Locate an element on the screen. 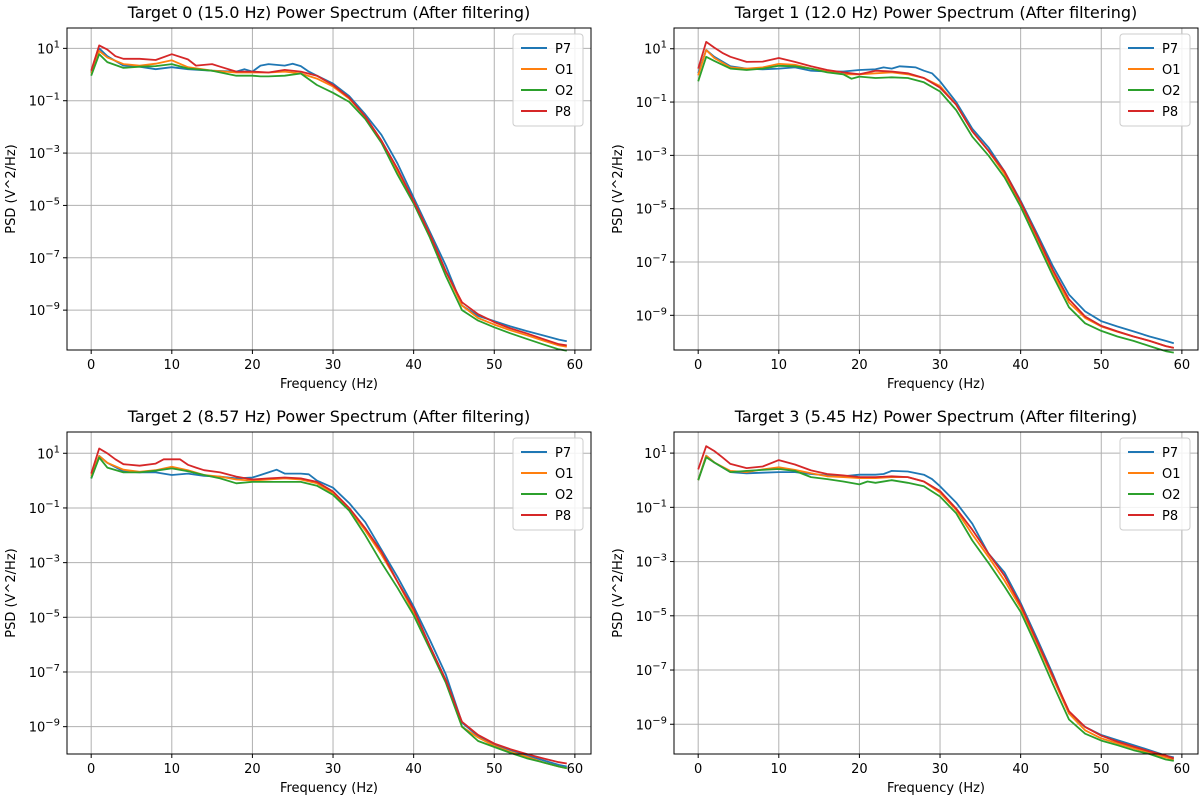 The height and width of the screenshot is (804, 1200). series-line-p7 is located at coordinates (328, 195).